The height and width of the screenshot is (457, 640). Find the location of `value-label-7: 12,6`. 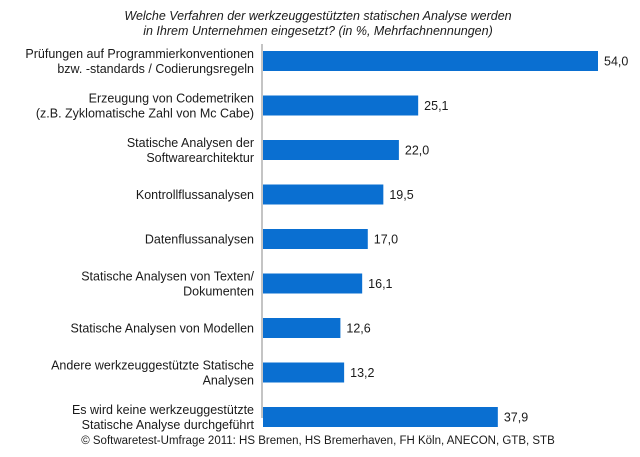

value-label-7: 12,6 is located at coordinates (358, 329).